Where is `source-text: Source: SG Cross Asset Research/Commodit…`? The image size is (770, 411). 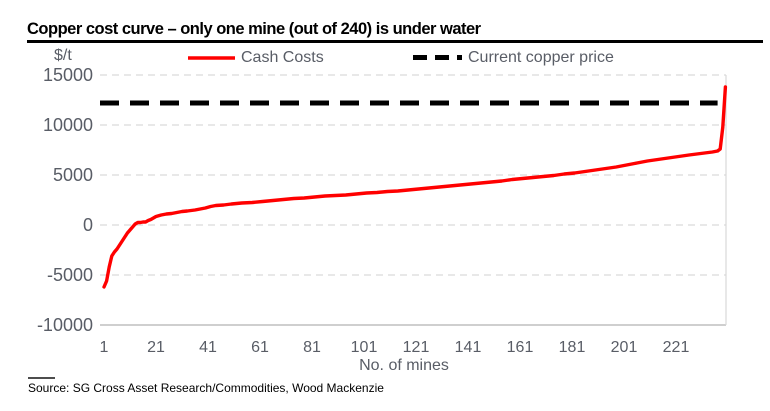
source-text: Source: SG Cross Asset Research/Commodit… is located at coordinates (206, 388).